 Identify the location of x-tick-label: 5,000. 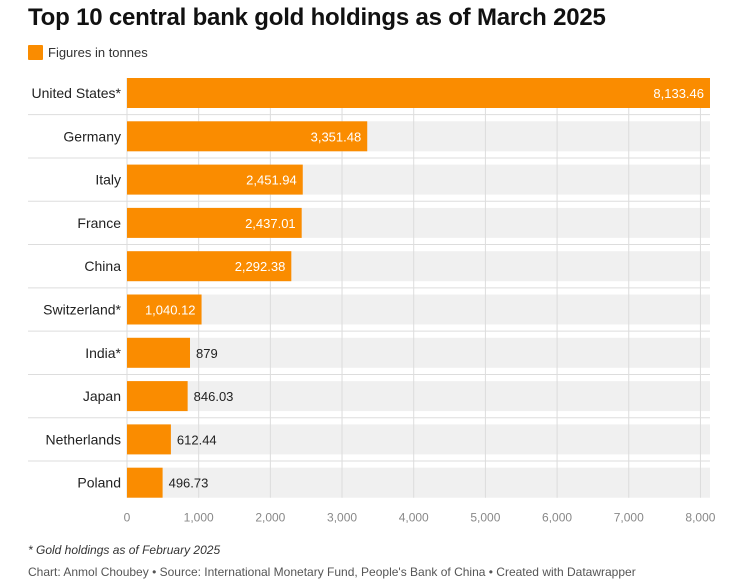
(485, 518).